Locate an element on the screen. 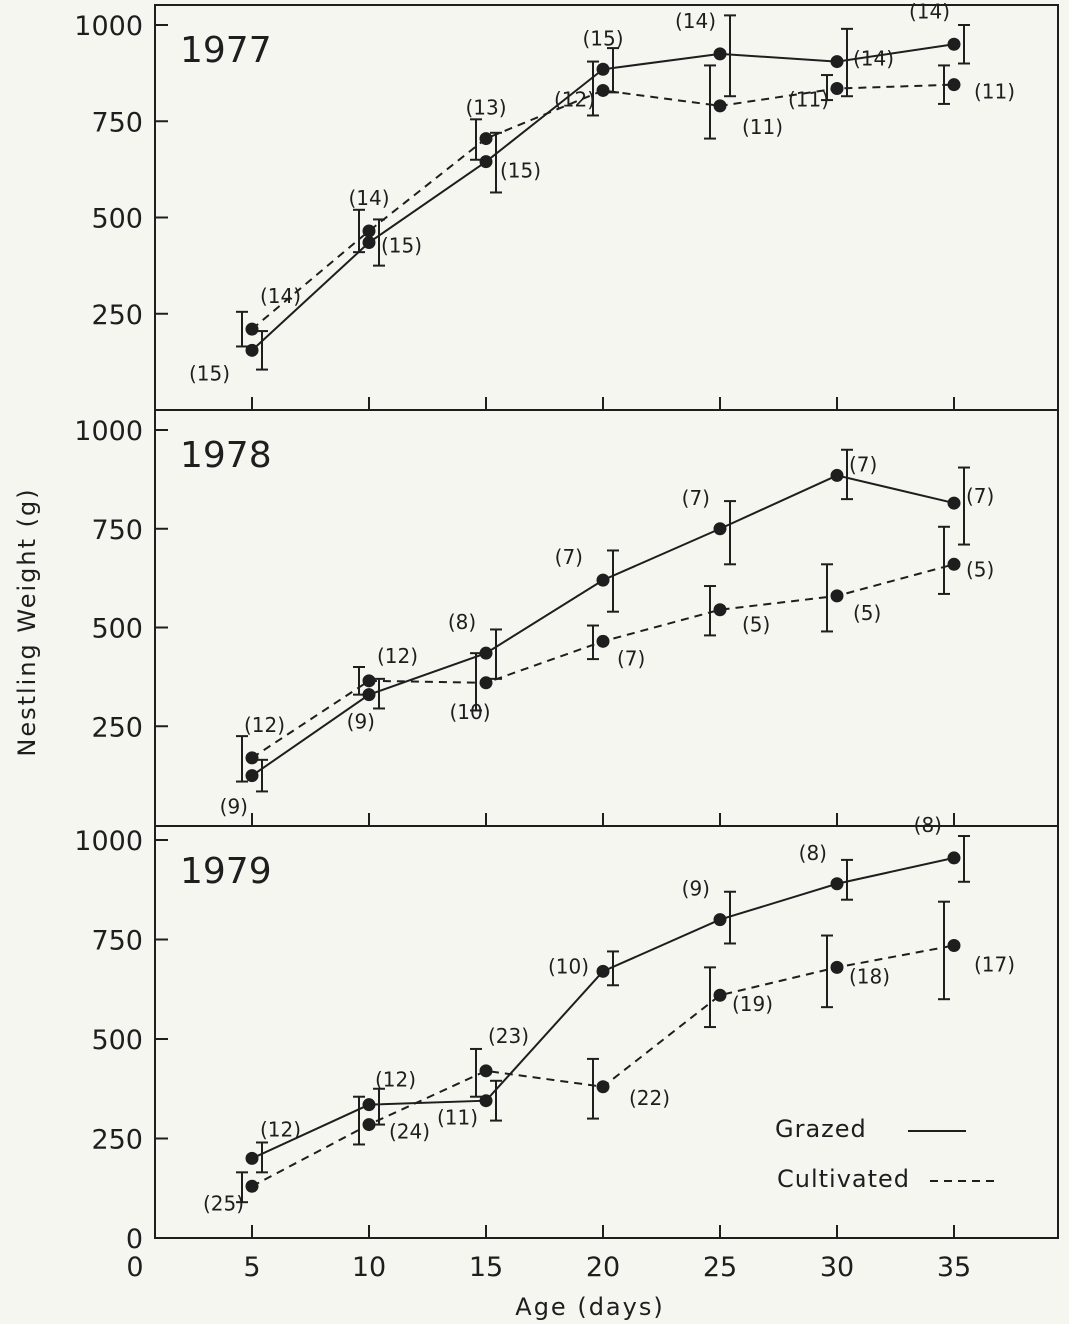  y-tick-label: 0 is located at coordinates (134, 1239).